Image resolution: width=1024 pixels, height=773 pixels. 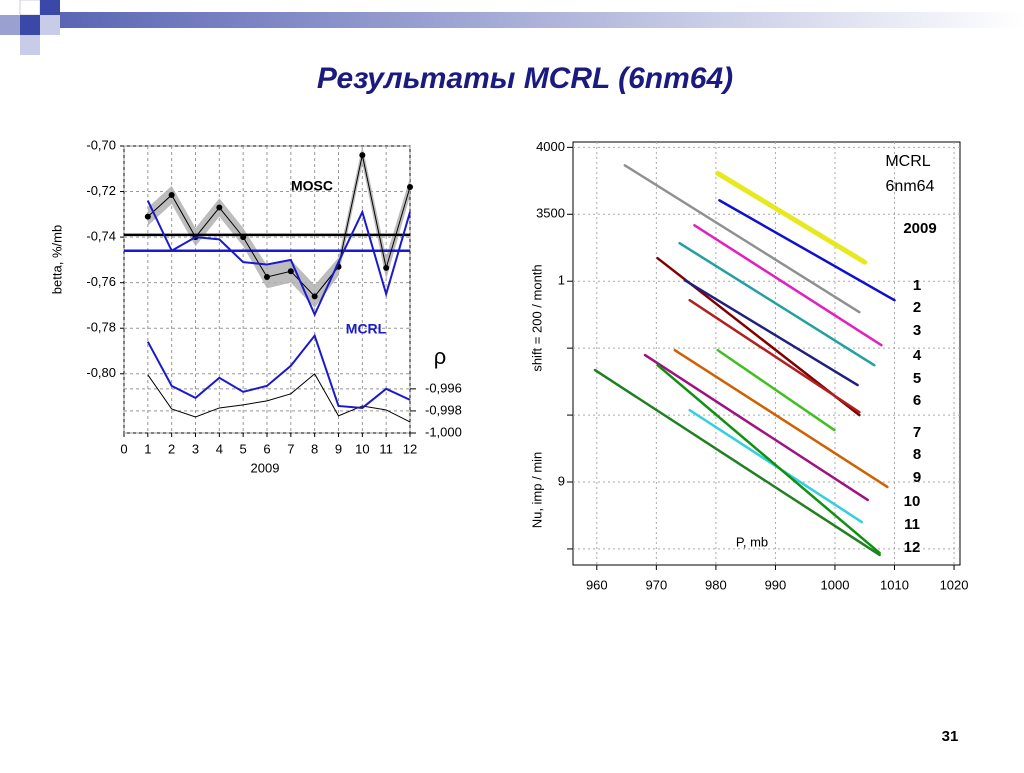 What do you see at coordinates (314, 448) in the screenshot?
I see `x-tick-label: 8` at bounding box center [314, 448].